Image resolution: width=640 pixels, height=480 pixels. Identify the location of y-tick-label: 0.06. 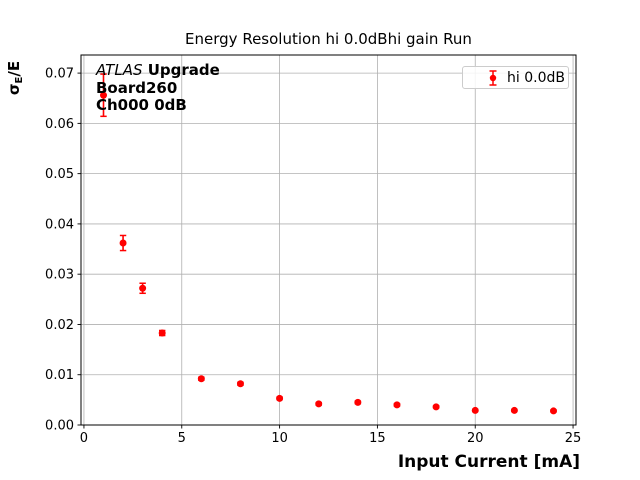
(59, 124).